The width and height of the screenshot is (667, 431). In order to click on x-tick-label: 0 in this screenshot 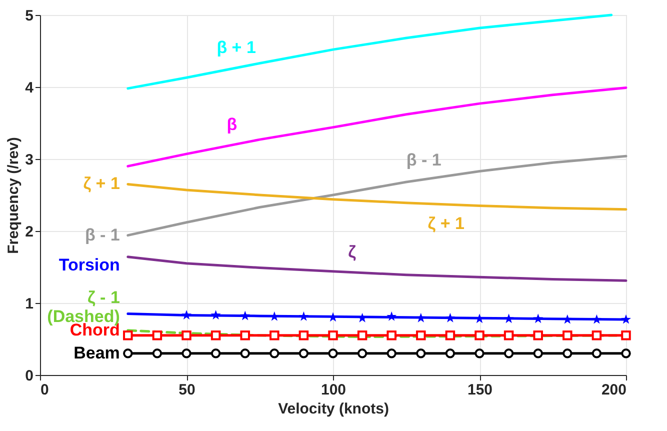, I will do `click(44, 390)`.